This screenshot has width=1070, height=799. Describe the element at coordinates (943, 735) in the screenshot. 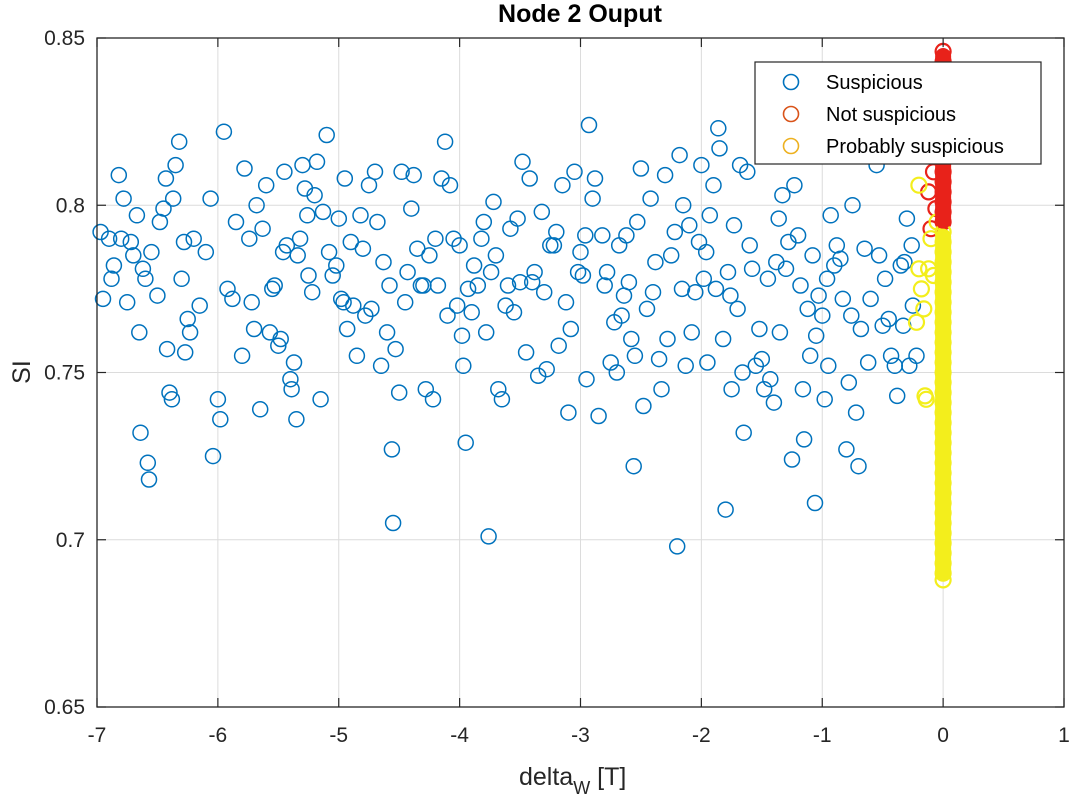

I see `x-tick-label: 0` at that location.